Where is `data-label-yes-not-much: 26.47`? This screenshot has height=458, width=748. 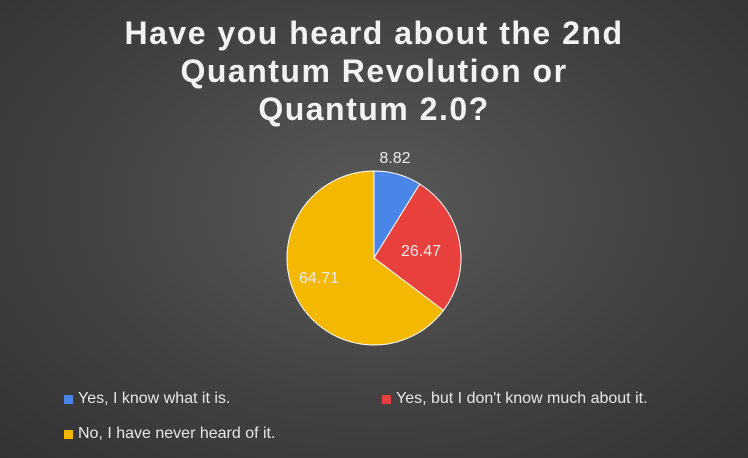 data-label-yes-not-much: 26.47 is located at coordinates (421, 251).